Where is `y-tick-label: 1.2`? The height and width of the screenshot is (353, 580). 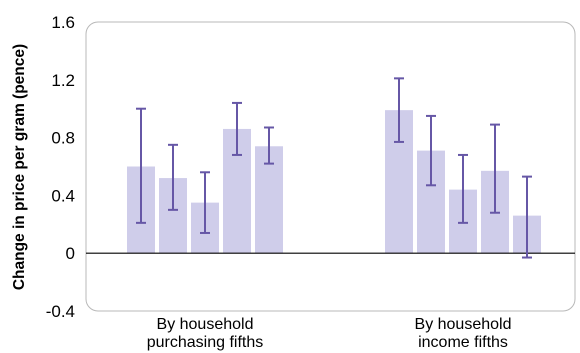
y-tick-label: 1.2 is located at coordinates (63, 80).